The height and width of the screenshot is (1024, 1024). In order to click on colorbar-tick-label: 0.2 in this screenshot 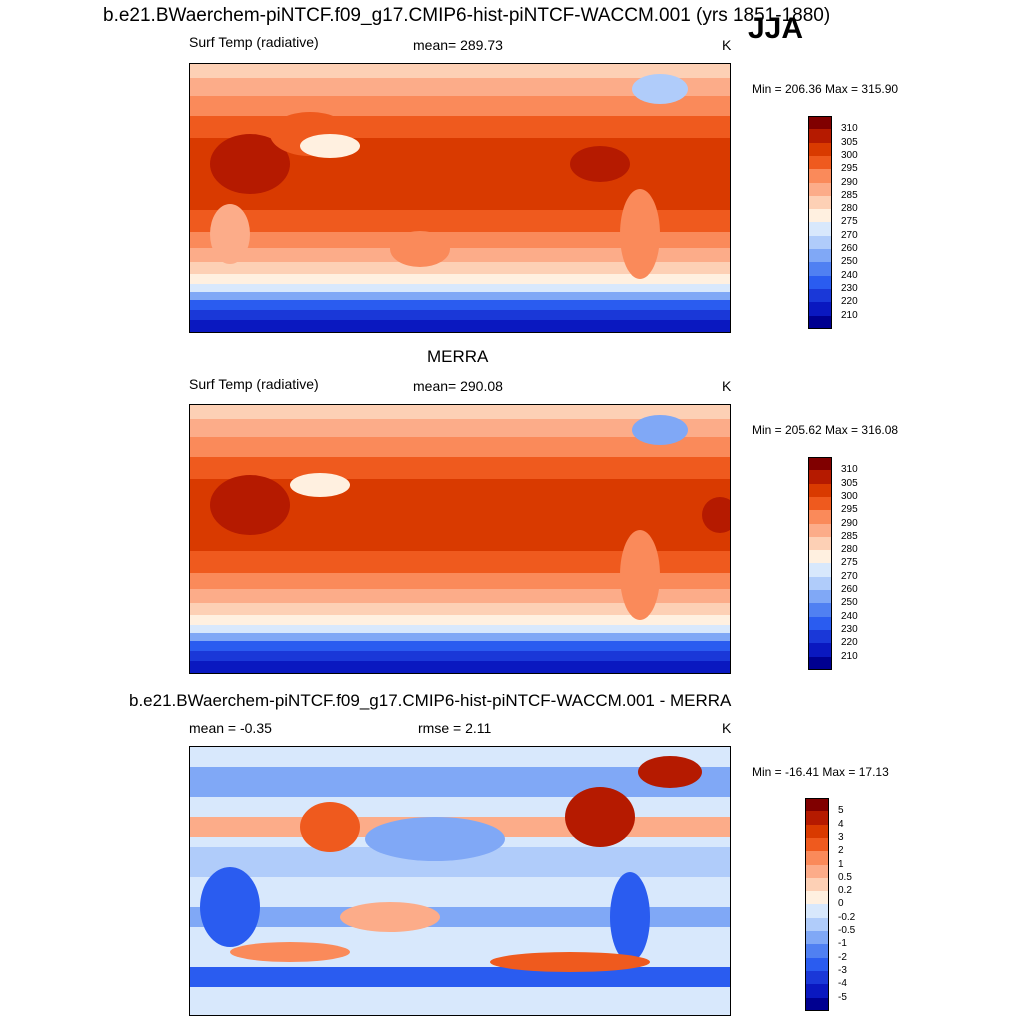, I will do `click(845, 891)`.